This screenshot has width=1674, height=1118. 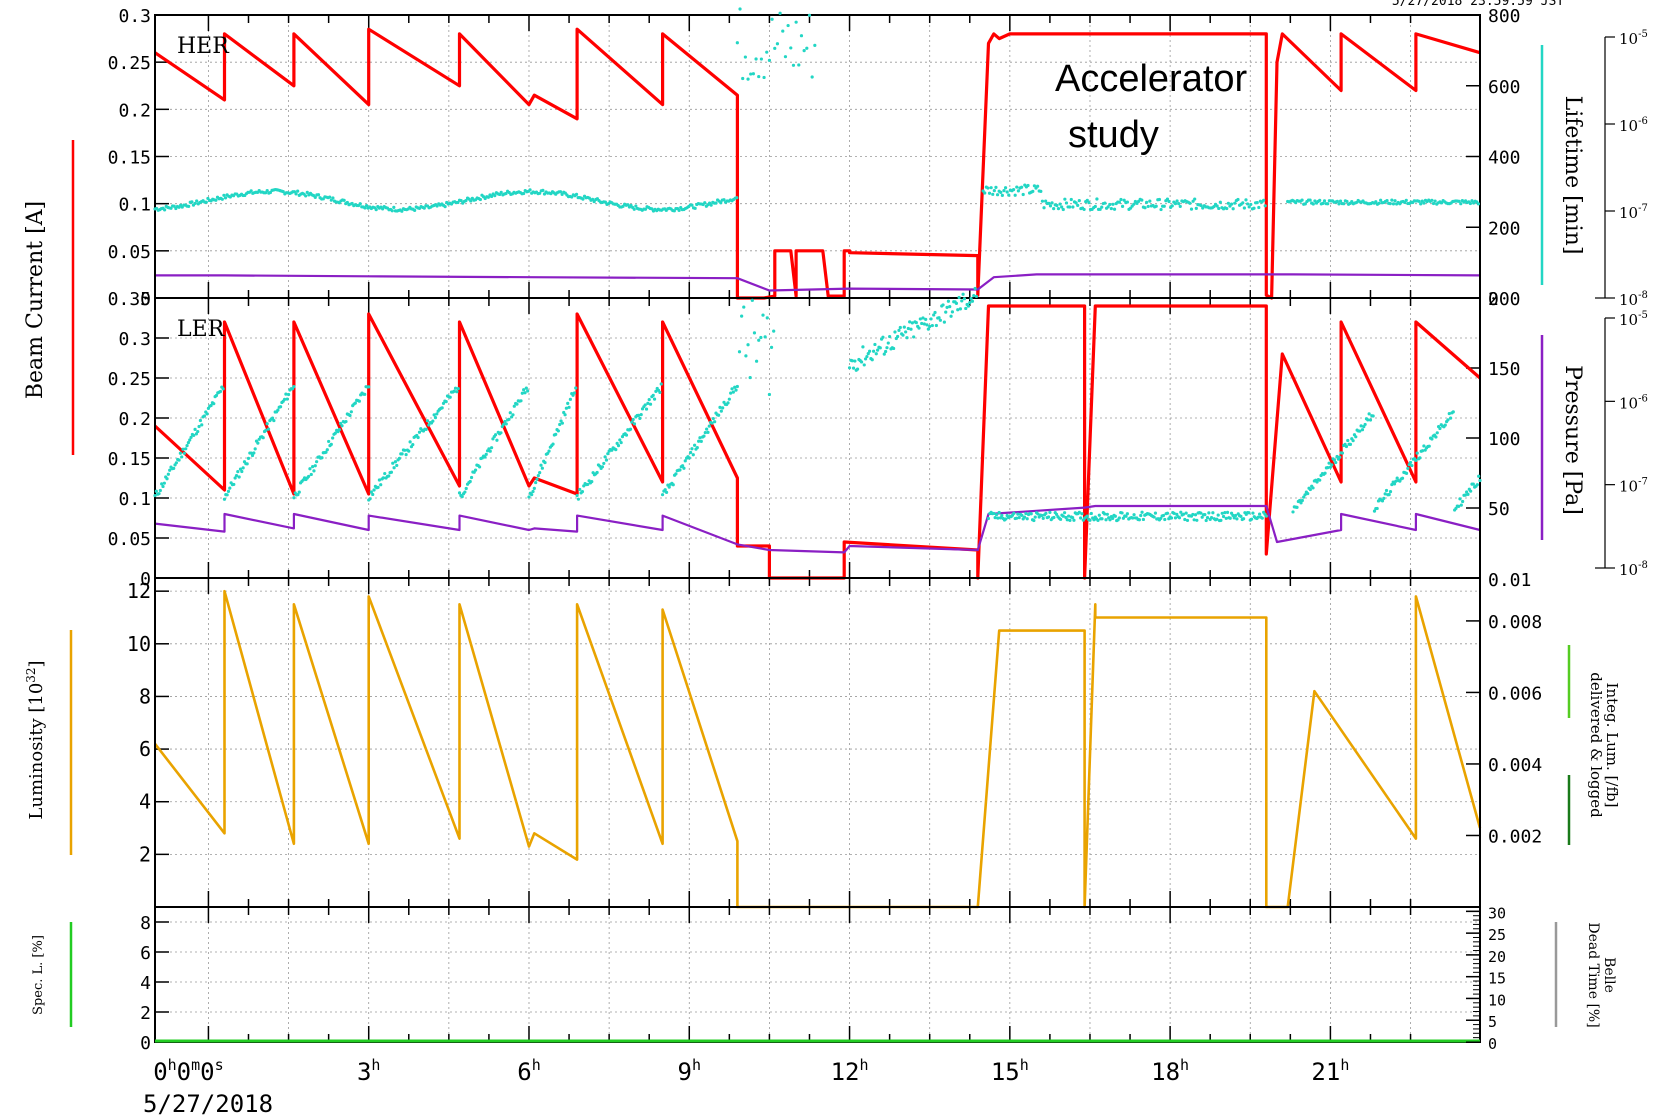 What do you see at coordinates (528, 1071) in the screenshot?
I see `x-tick-label: 6h` at bounding box center [528, 1071].